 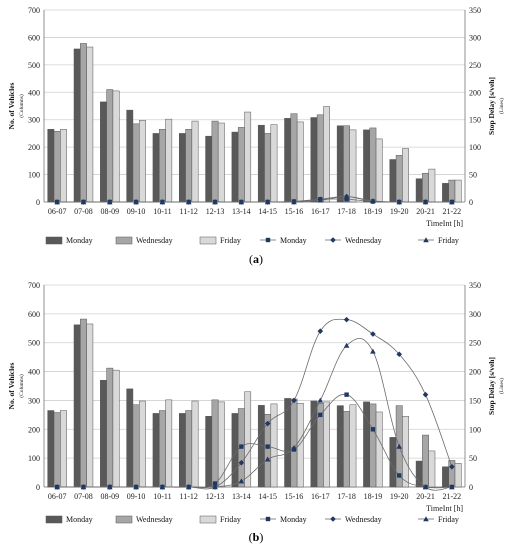 I want to click on y-tick-label: 0, so click(x=38, y=202).